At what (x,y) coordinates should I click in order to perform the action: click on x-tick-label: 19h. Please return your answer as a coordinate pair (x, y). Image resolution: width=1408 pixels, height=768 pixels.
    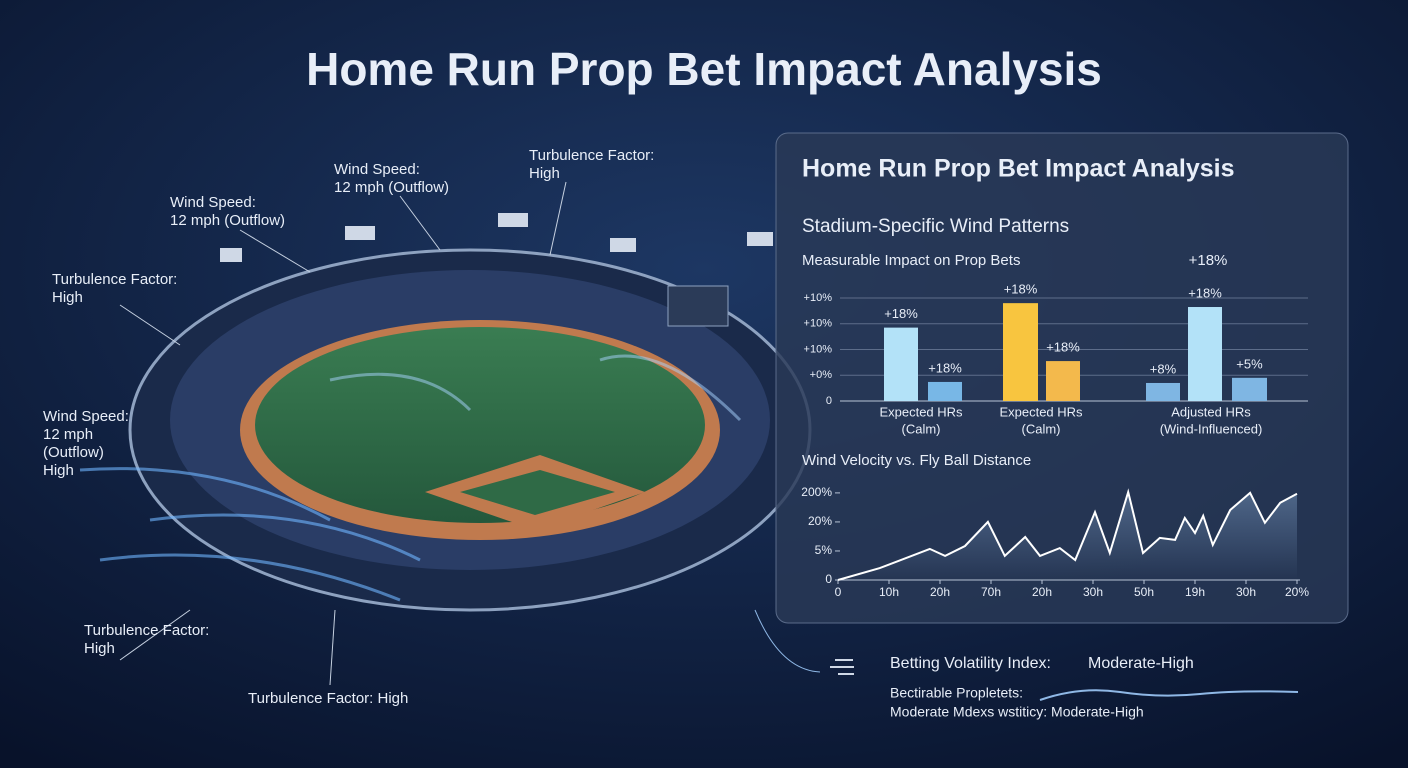
    Looking at the image, I should click on (1195, 592).